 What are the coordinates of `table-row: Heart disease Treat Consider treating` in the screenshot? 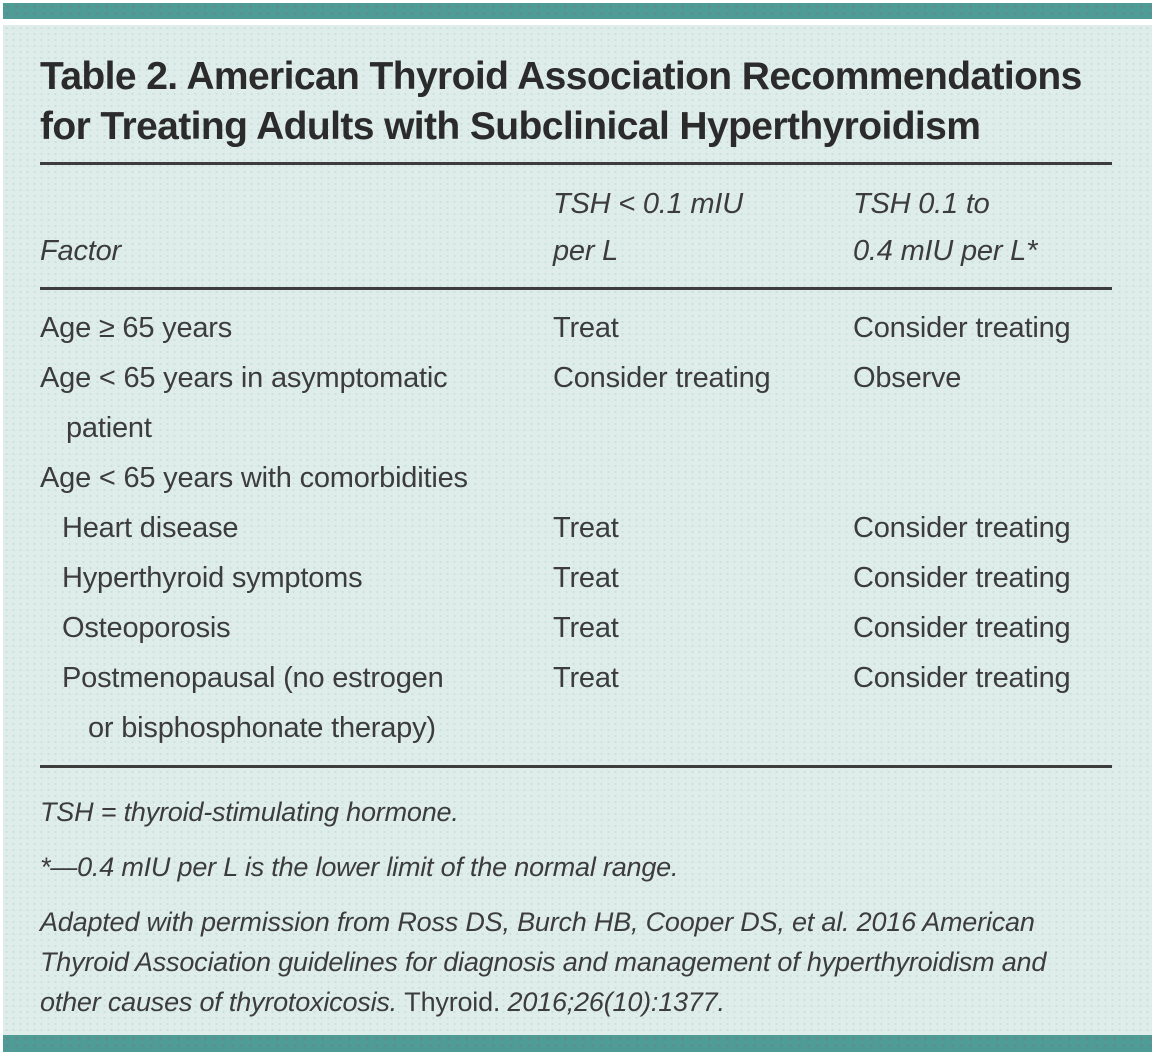 It's located at (576, 528).